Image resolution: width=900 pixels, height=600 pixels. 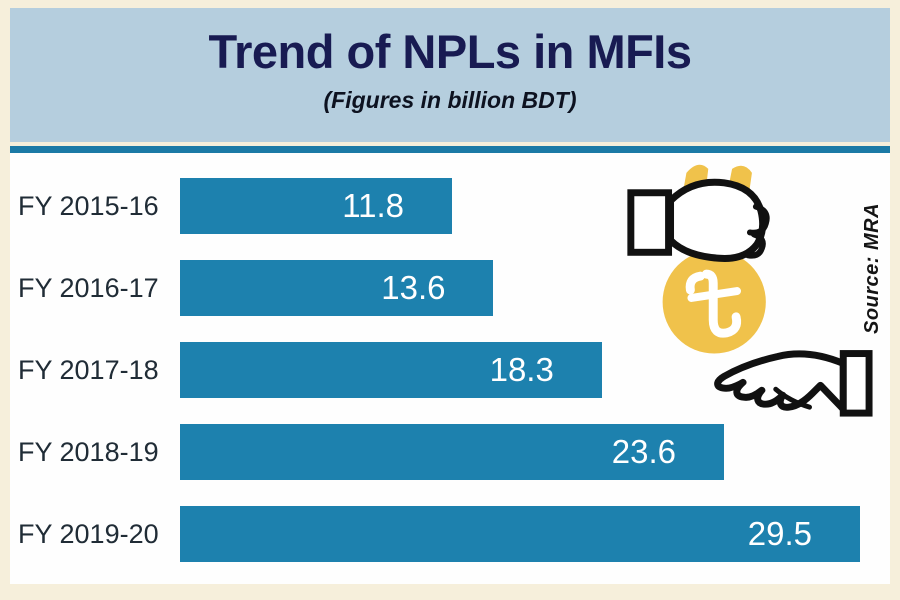 What do you see at coordinates (872, 268) in the screenshot?
I see `source-label: Source: MRA` at bounding box center [872, 268].